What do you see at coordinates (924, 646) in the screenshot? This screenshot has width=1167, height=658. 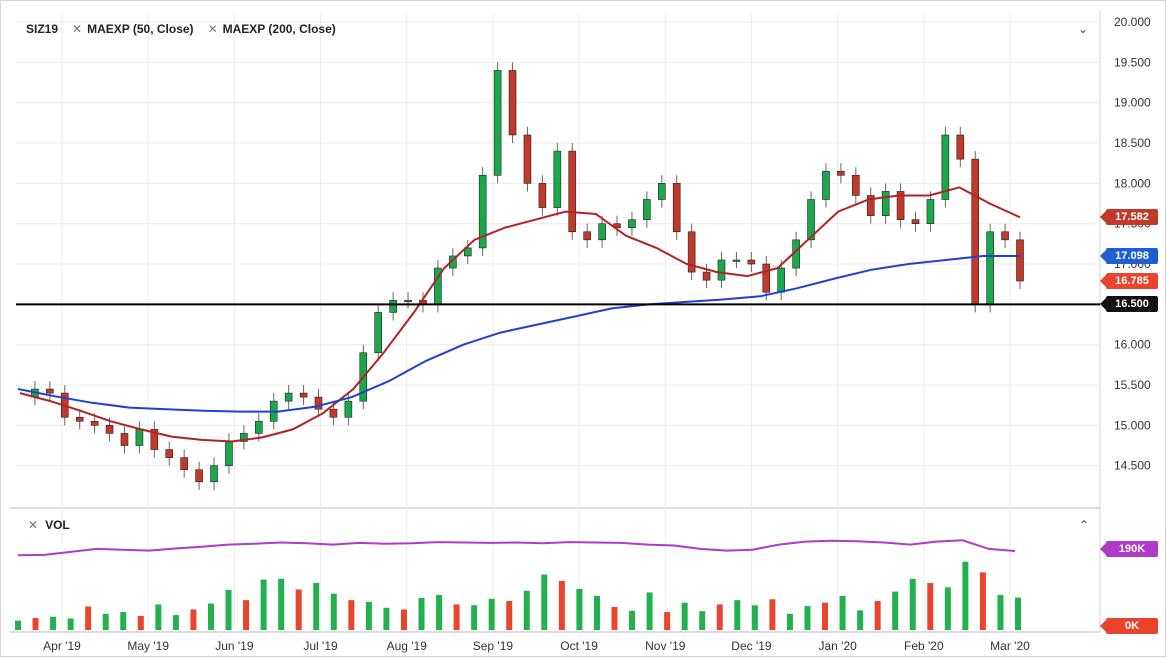 I see `x-tick-label: Feb '20` at bounding box center [924, 646].